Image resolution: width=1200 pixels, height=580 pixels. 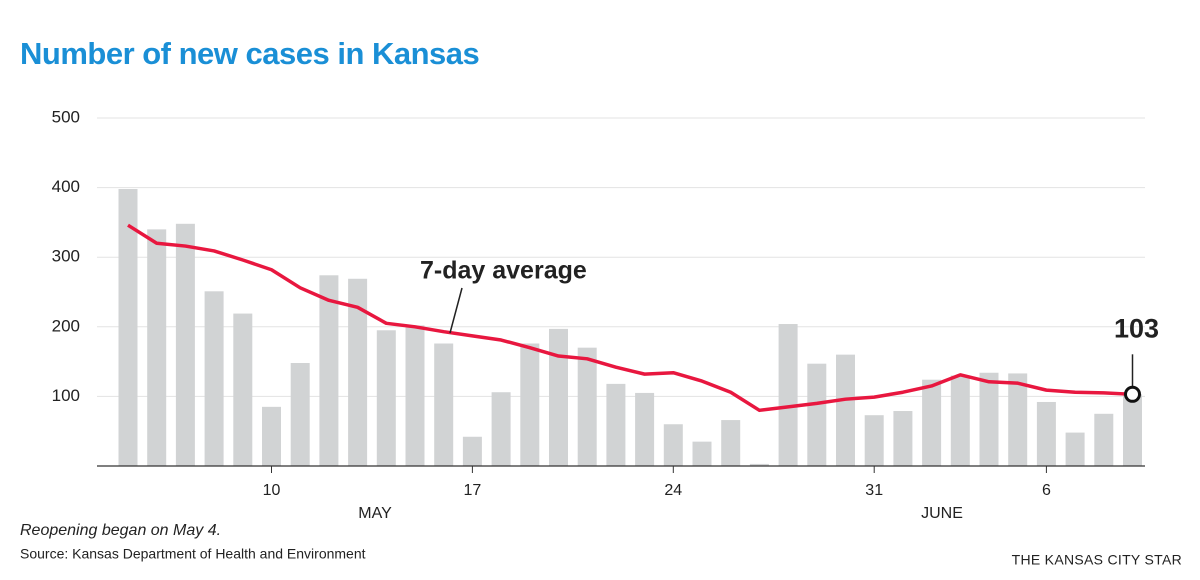 What do you see at coordinates (272, 490) in the screenshot?
I see `x-tick-label: 10` at bounding box center [272, 490].